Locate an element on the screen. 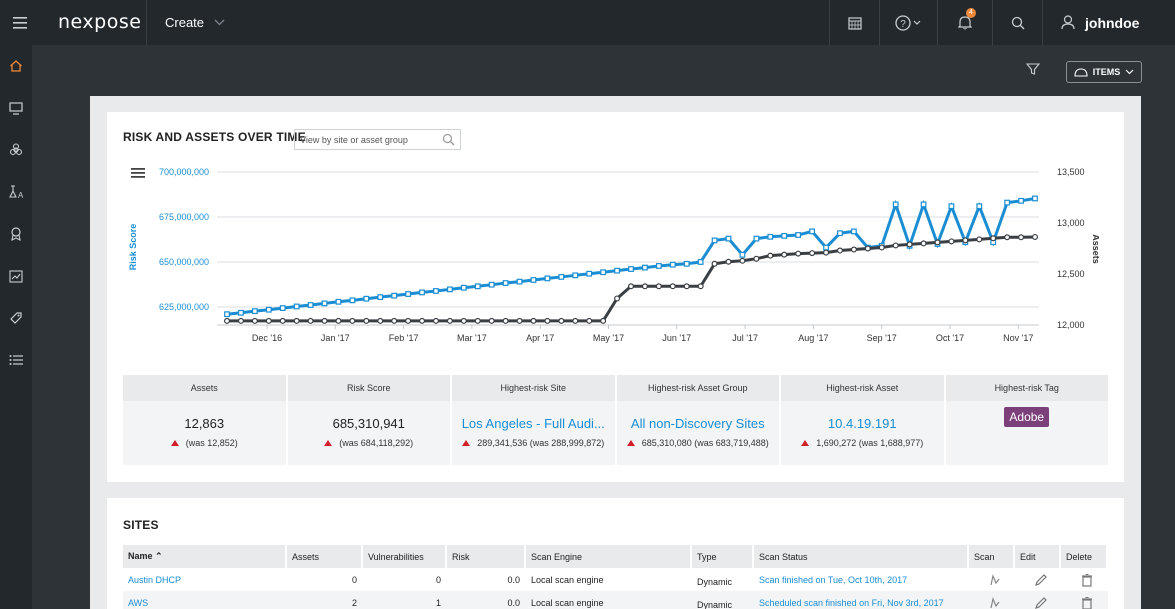 The width and height of the screenshot is (1175, 609). column-header: Scan is located at coordinates (992, 556).